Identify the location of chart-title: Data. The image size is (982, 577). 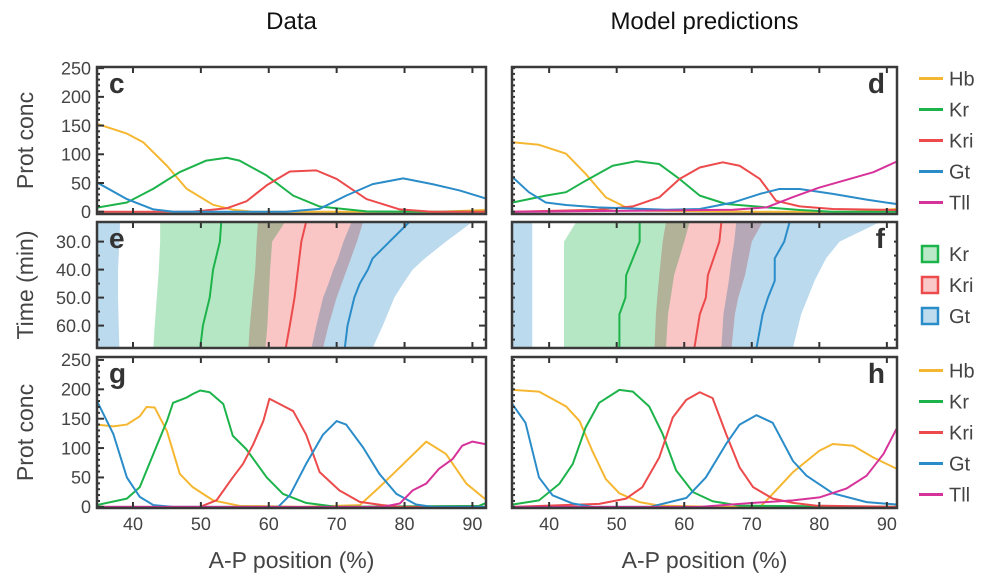
(292, 21).